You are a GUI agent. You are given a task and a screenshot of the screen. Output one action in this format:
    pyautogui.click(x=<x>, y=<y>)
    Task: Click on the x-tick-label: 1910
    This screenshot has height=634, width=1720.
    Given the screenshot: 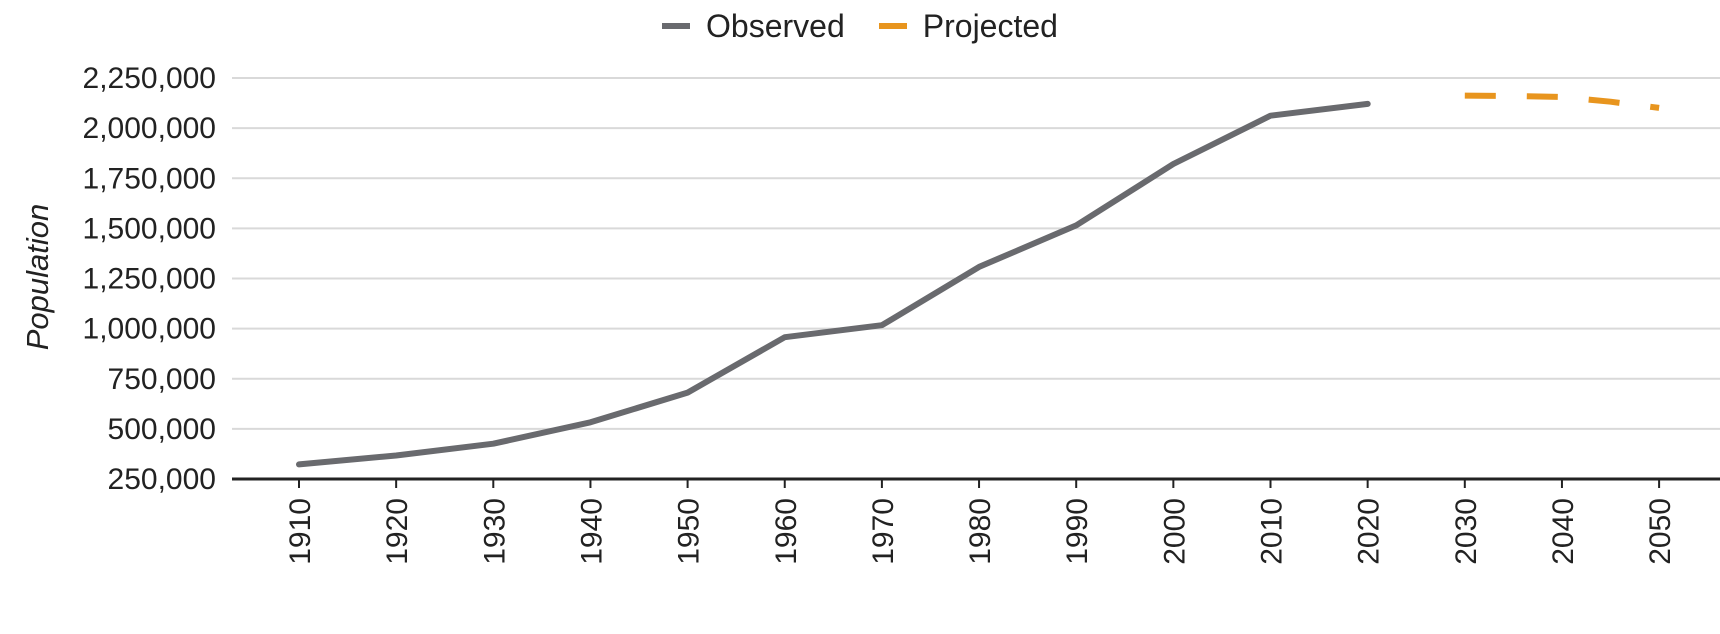 What is the action you would take?
    pyautogui.click(x=300, y=531)
    